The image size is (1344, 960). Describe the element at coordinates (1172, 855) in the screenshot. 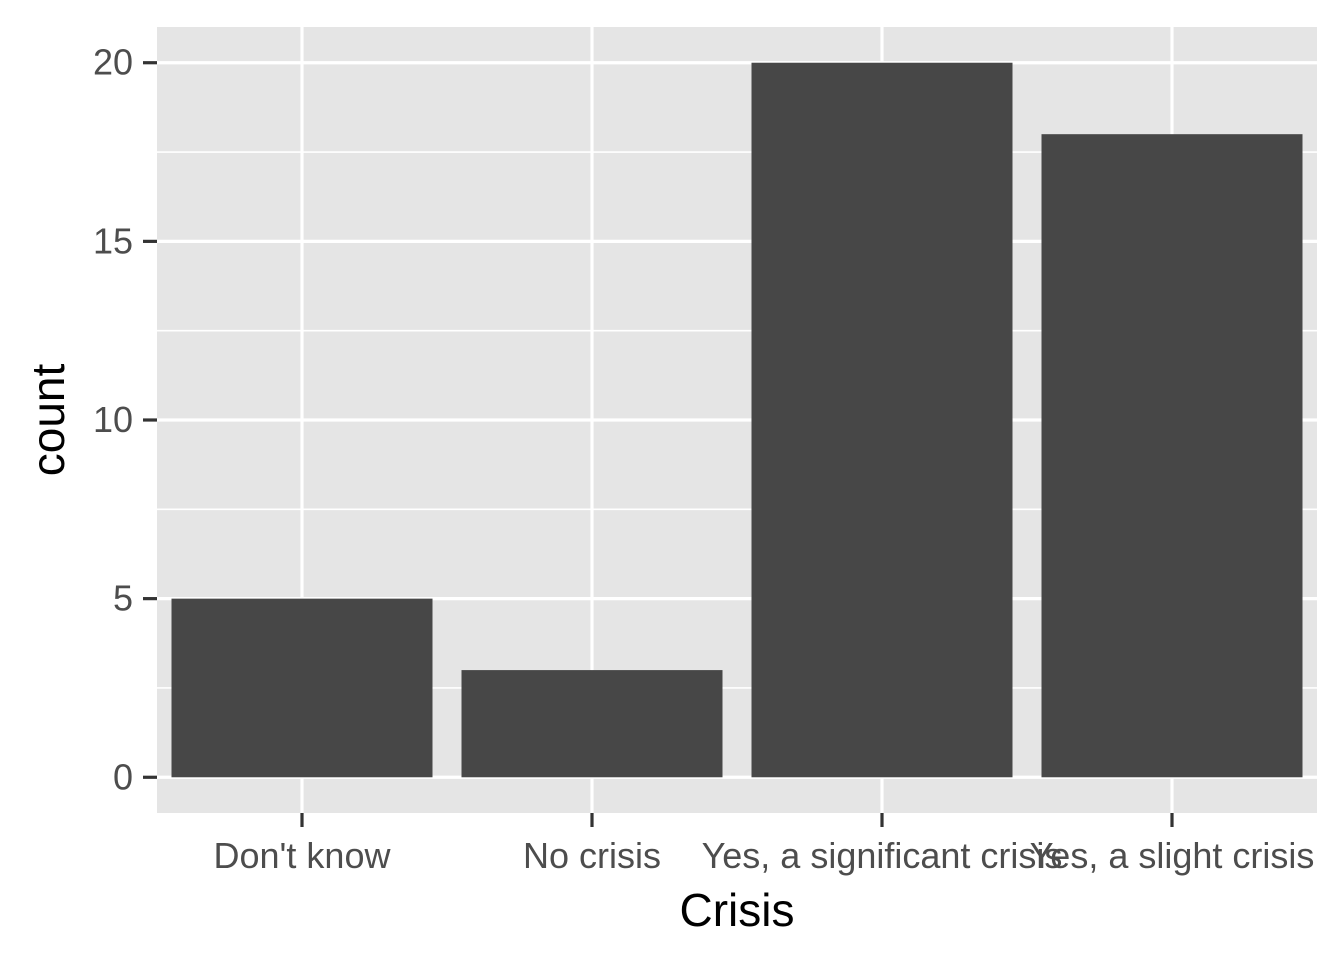

I see `x-tick-label: Yes, a slight crisis` at that location.